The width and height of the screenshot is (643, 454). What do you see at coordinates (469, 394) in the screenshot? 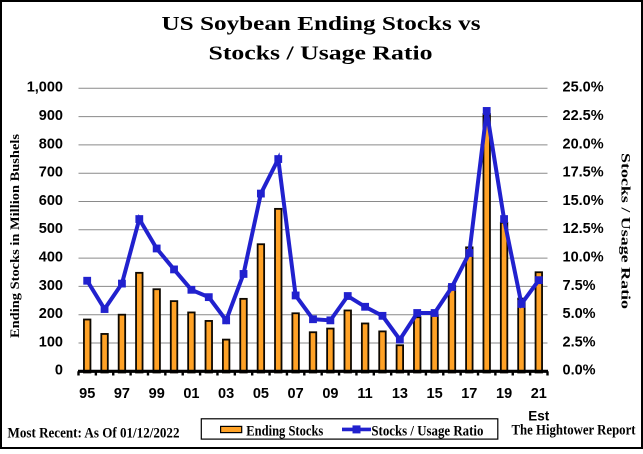
I see `svg-text: 17` at bounding box center [469, 394].